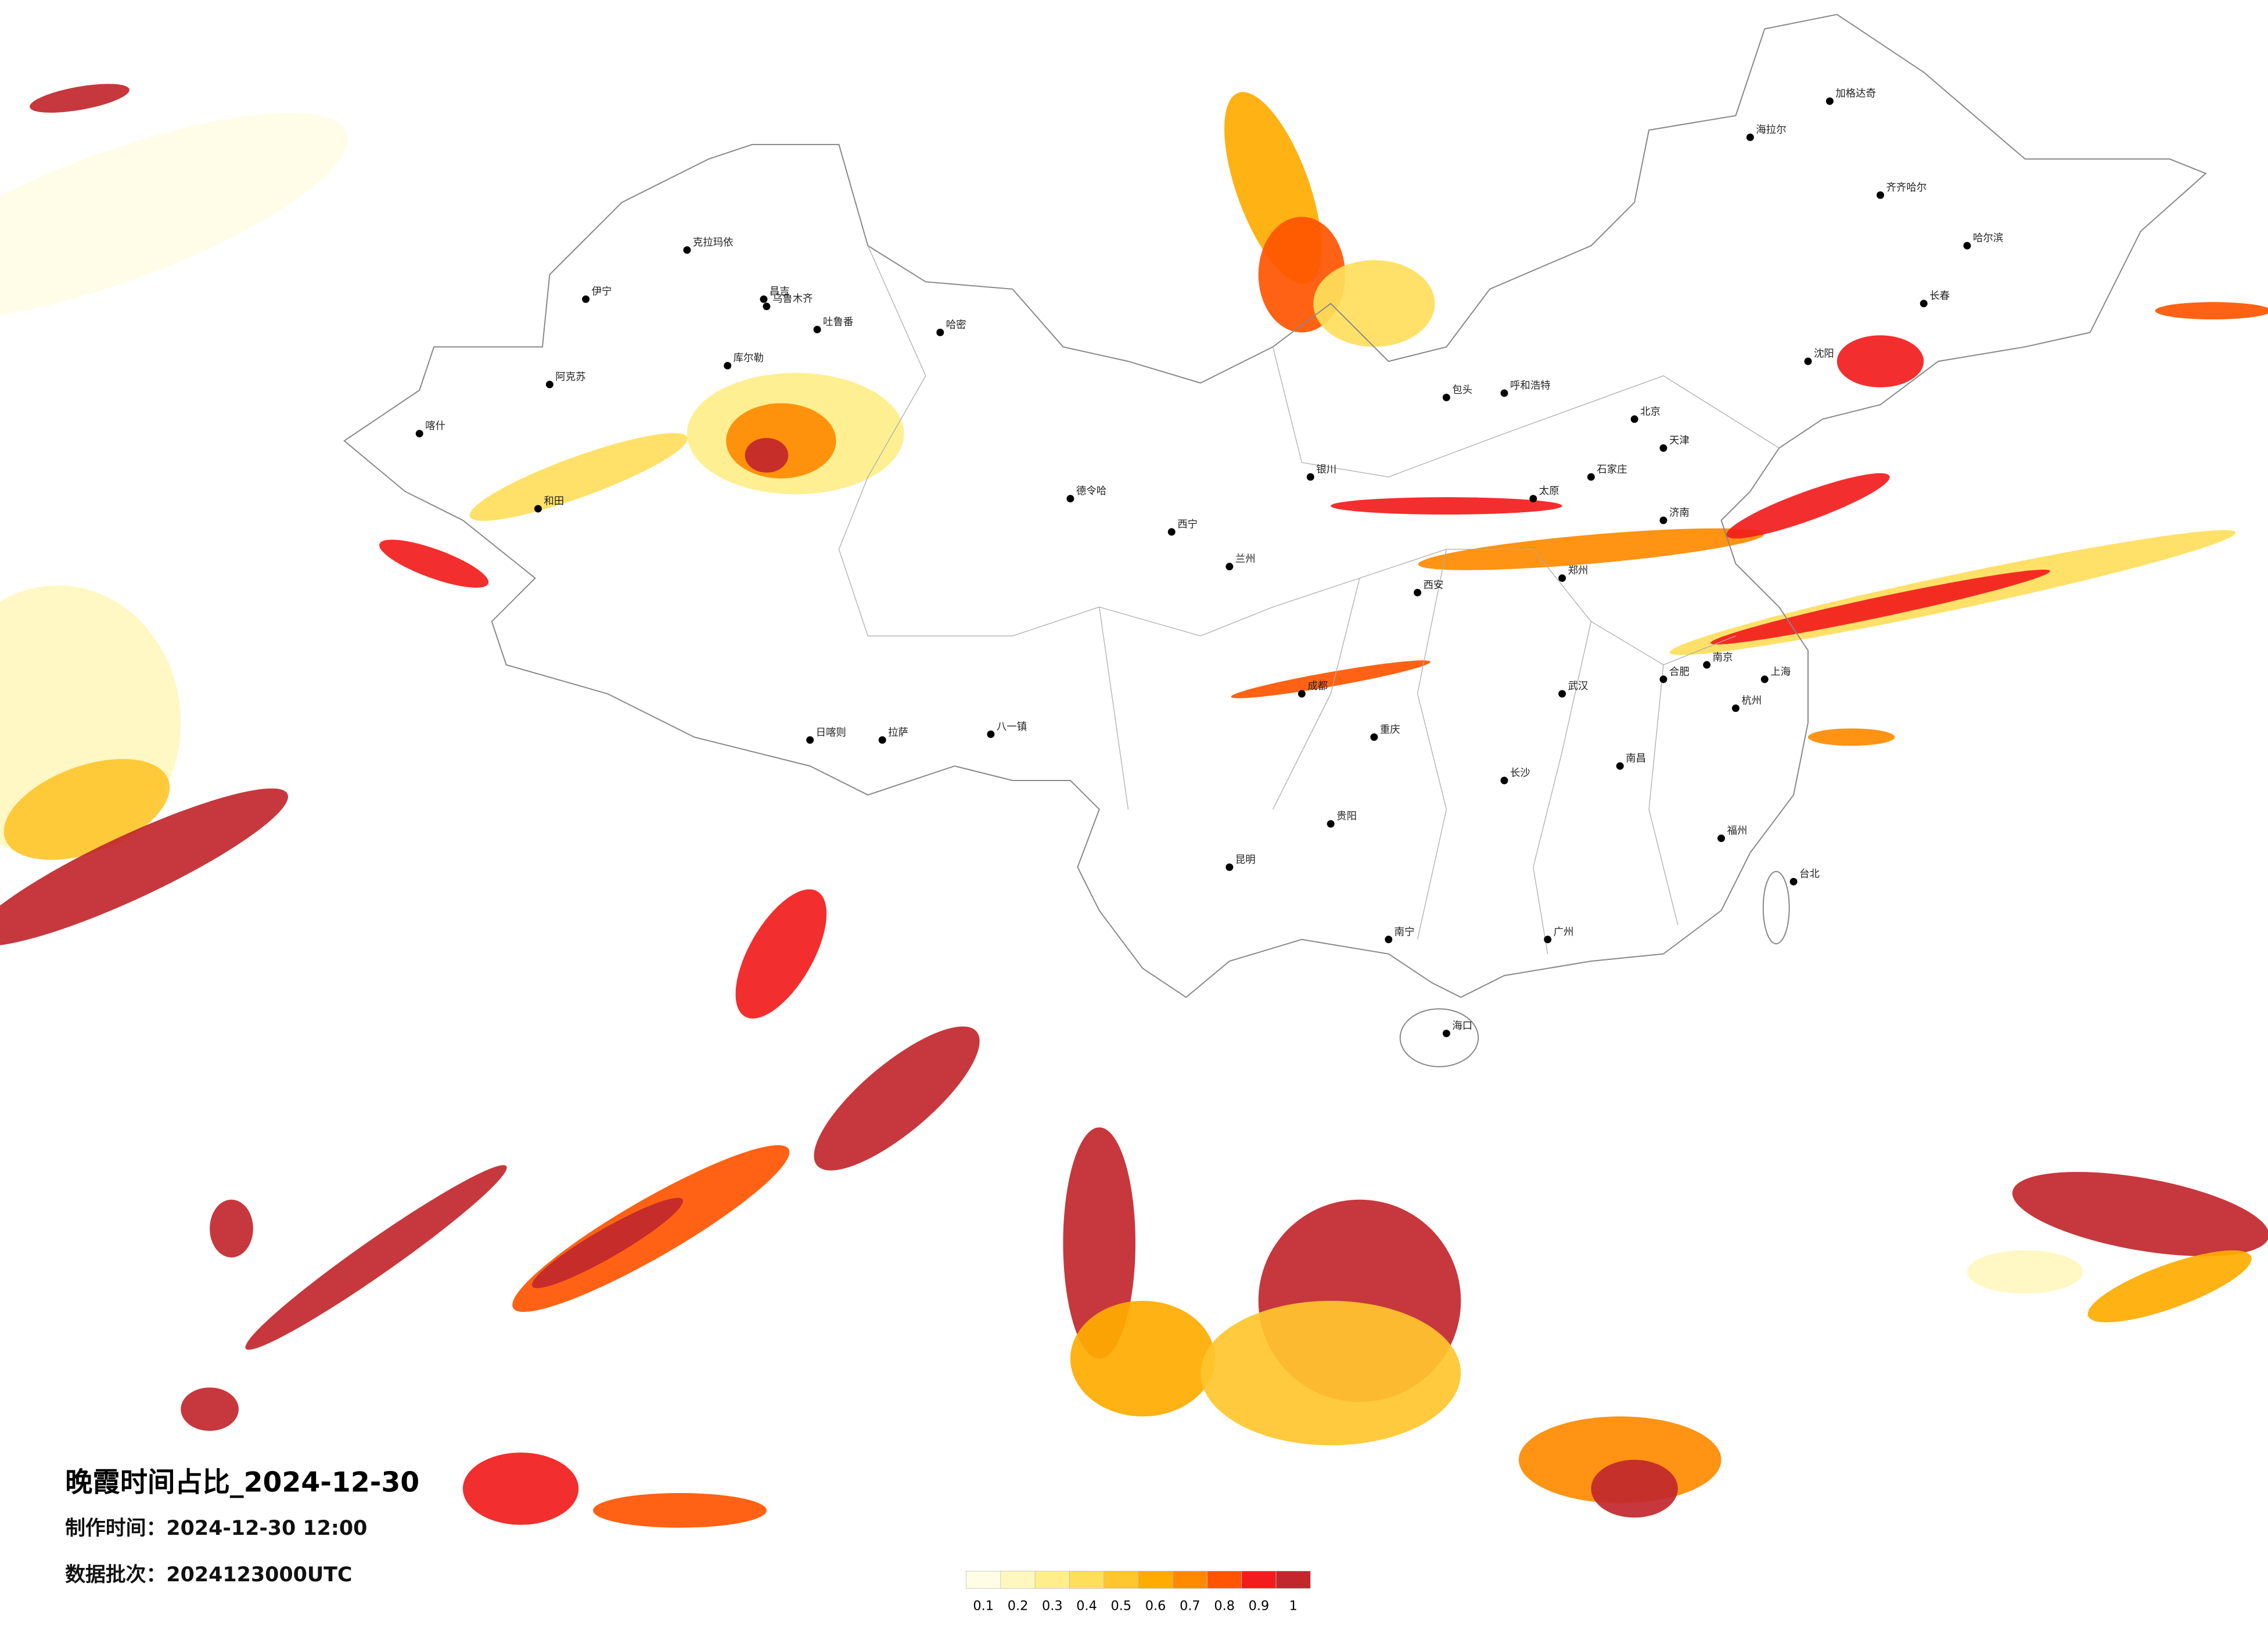 Image resolution: width=2268 pixels, height=1626 pixels. What do you see at coordinates (1679, 672) in the screenshot?
I see `city-label: 合肥` at bounding box center [1679, 672].